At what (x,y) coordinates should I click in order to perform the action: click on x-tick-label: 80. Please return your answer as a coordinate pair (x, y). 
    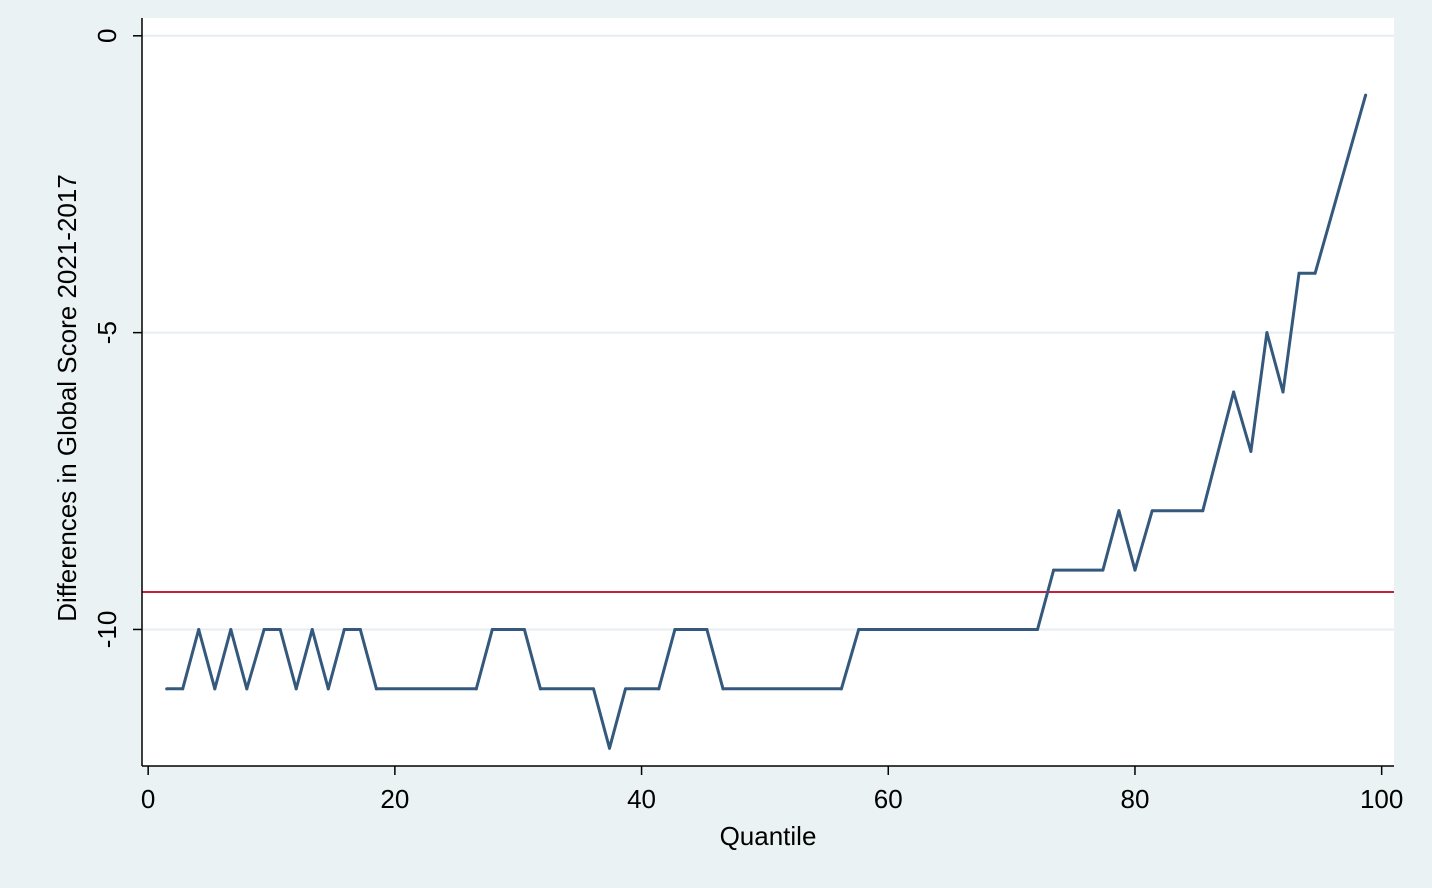
    Looking at the image, I should click on (1135, 799).